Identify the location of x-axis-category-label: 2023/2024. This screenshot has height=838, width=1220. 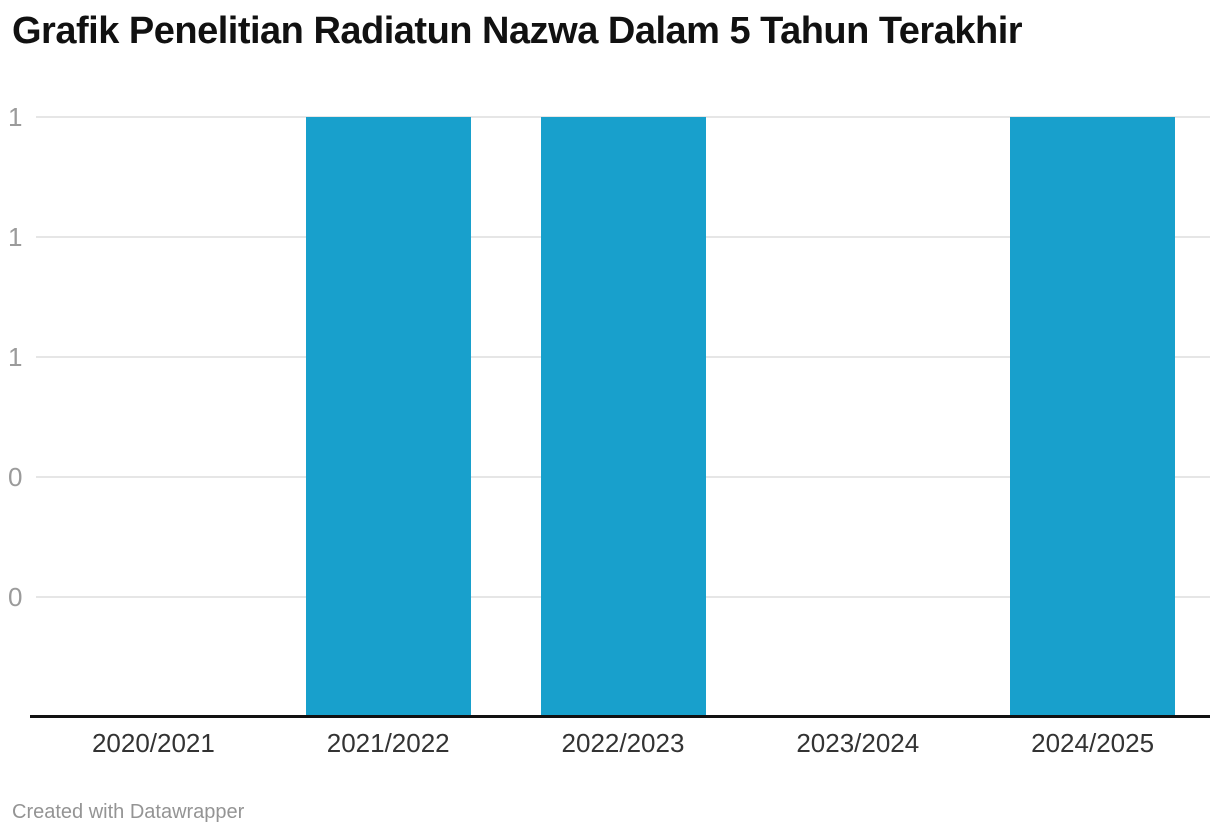
(858, 743).